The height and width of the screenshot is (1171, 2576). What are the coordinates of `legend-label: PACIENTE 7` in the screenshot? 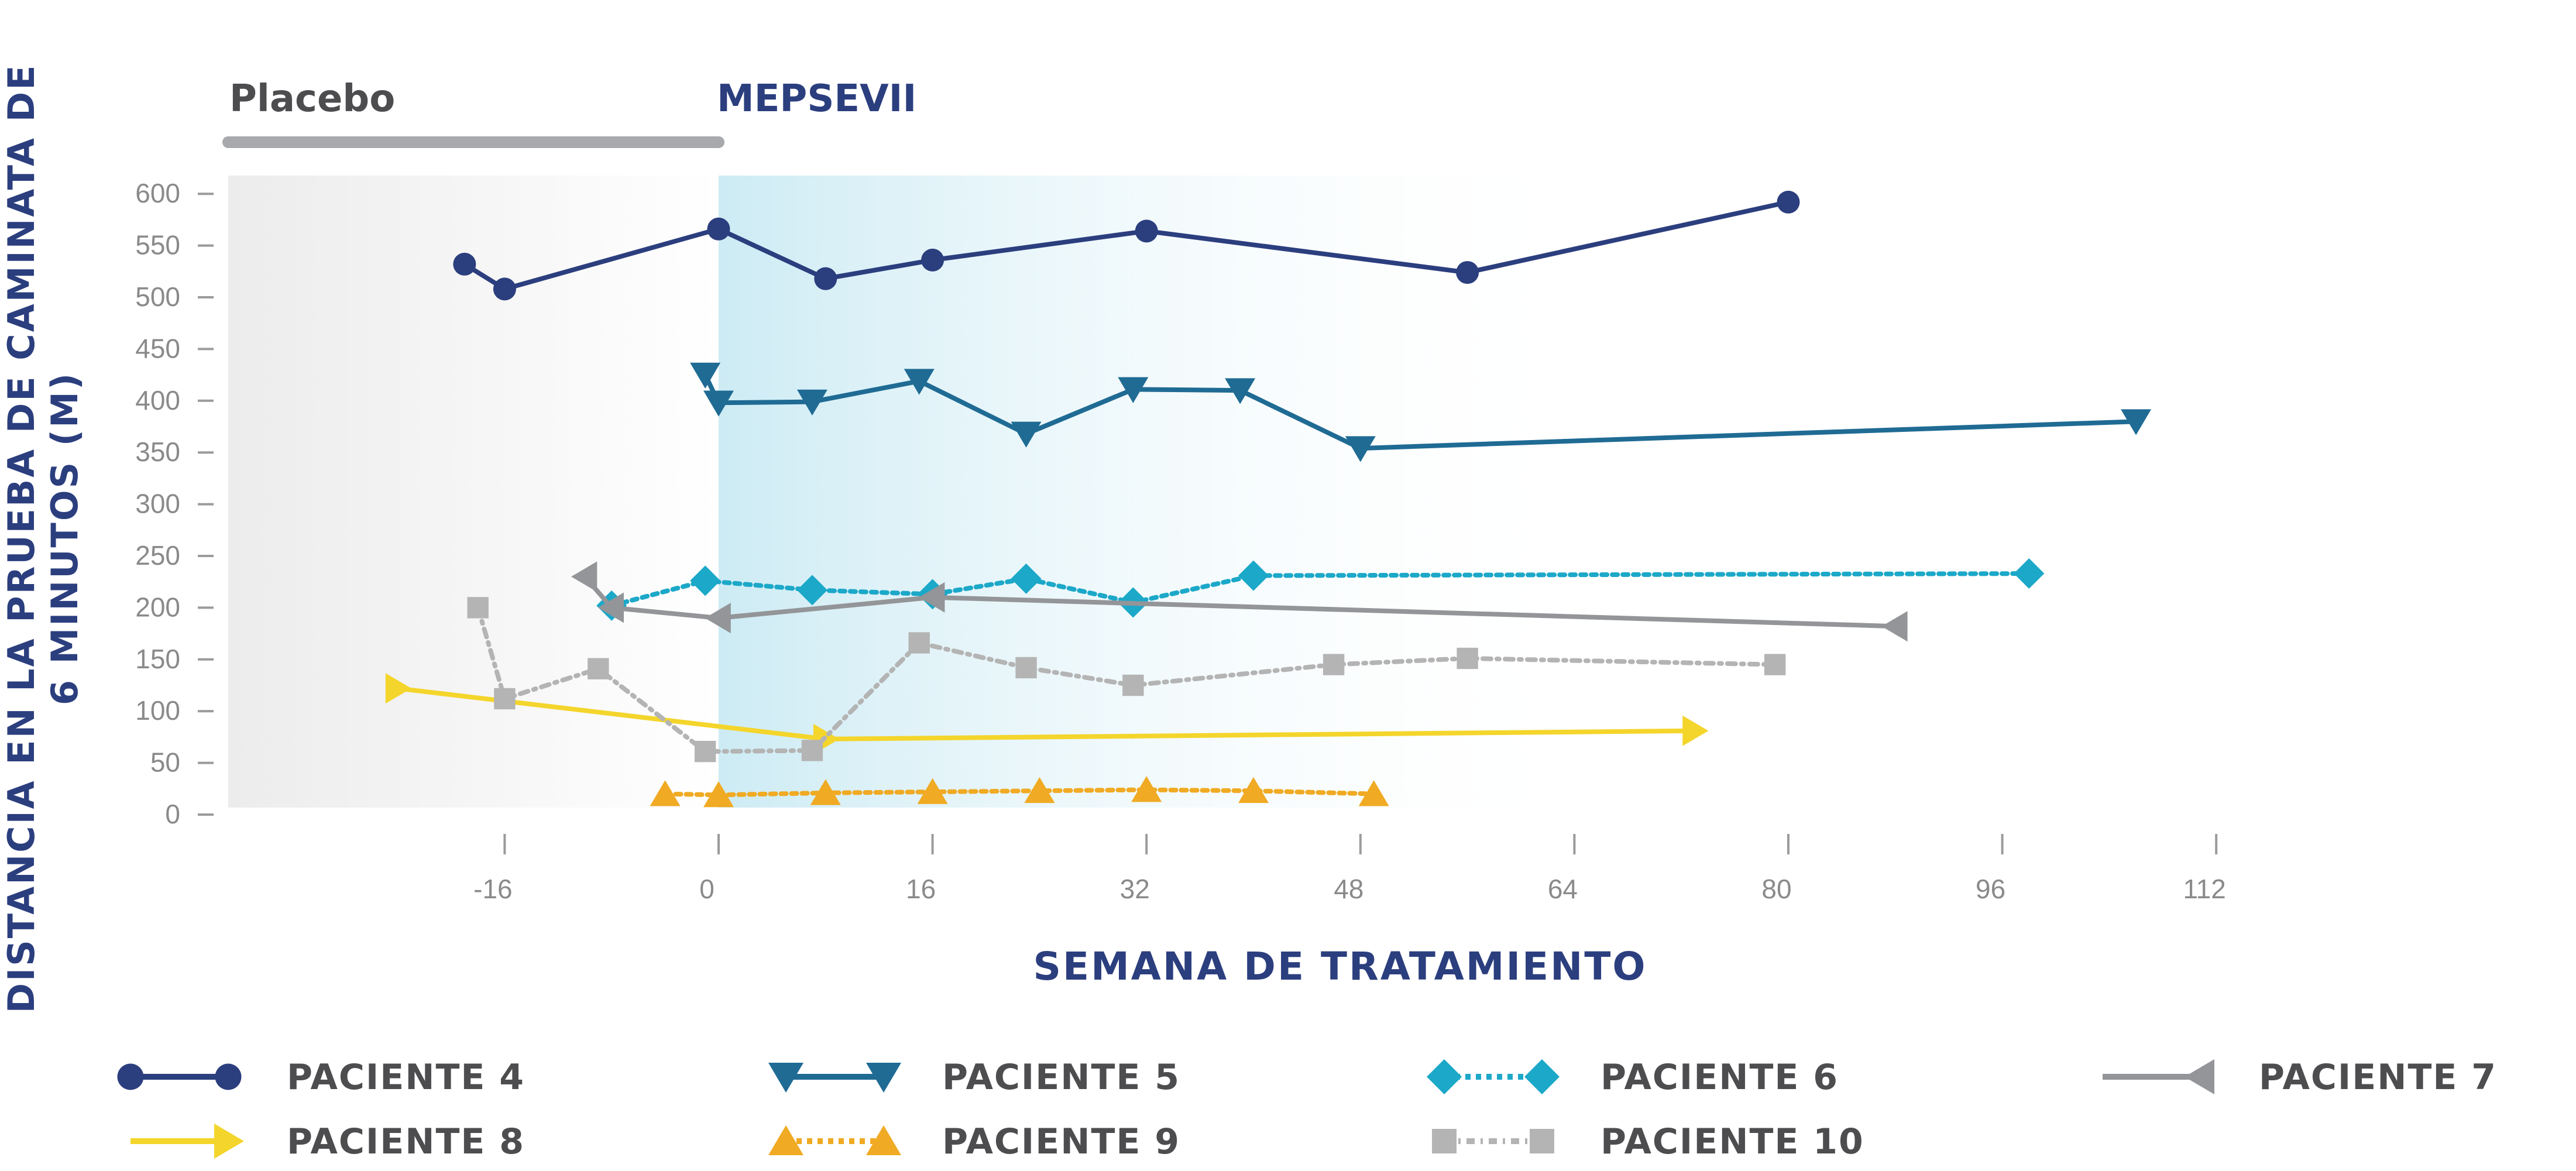 It's located at (2378, 1077).